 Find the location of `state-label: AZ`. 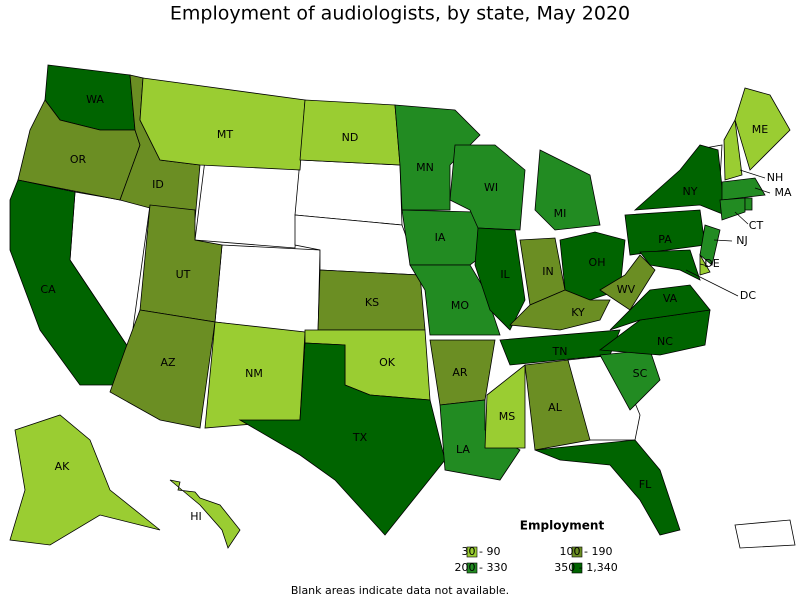

state-label: AZ is located at coordinates (168, 362).